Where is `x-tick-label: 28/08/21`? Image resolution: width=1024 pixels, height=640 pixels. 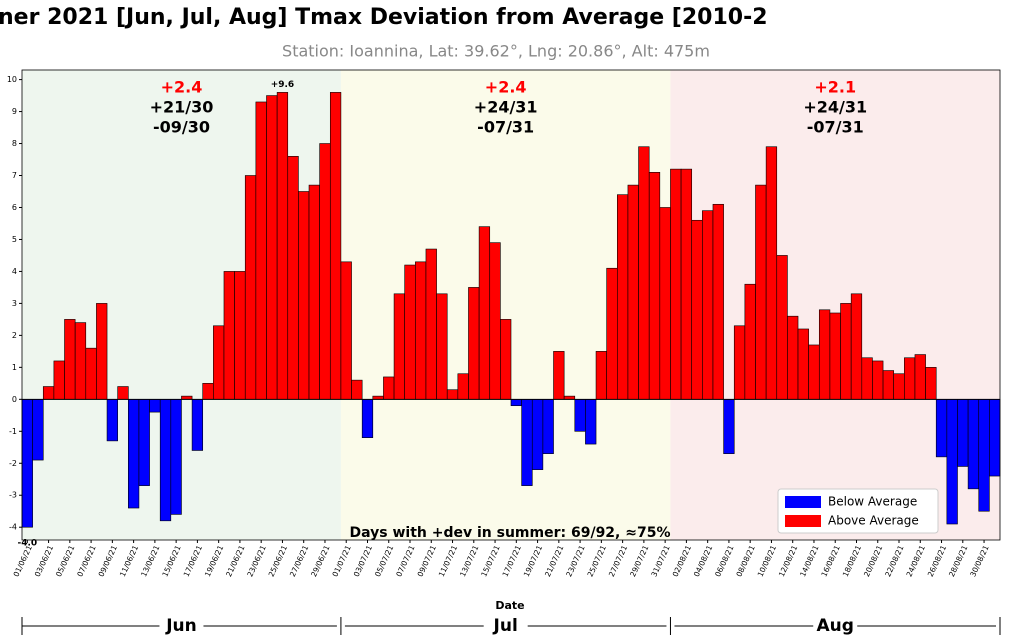 x-tick-label: 28/08/21 is located at coordinates (958, 561).